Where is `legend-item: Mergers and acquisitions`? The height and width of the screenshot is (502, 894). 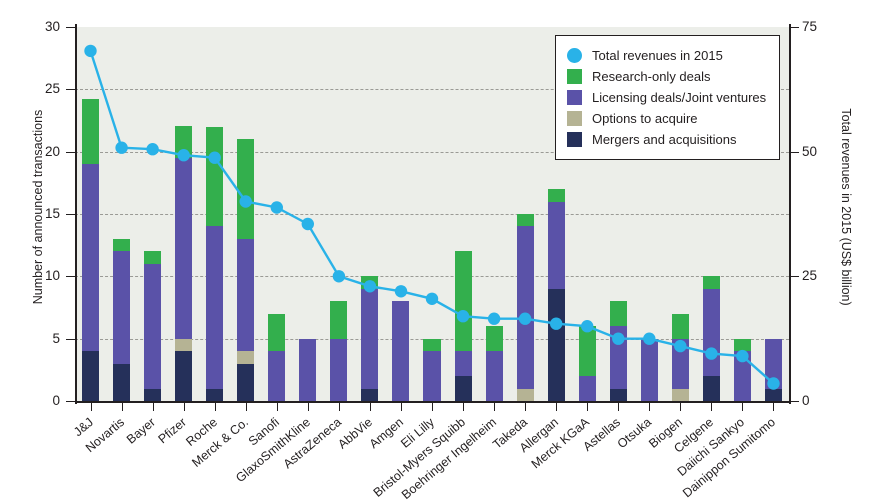
legend-item: Mergers and acquisitions is located at coordinates (666, 139).